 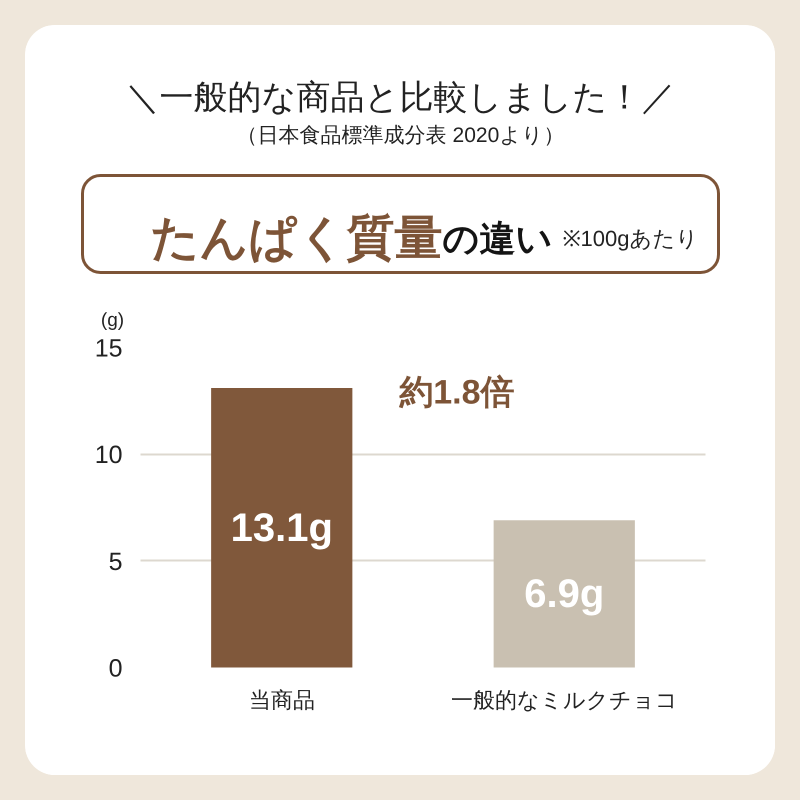 What do you see at coordinates (400, 135) in the screenshot?
I see `chart-subtitle: （日本食品標準成分表 2020より）` at bounding box center [400, 135].